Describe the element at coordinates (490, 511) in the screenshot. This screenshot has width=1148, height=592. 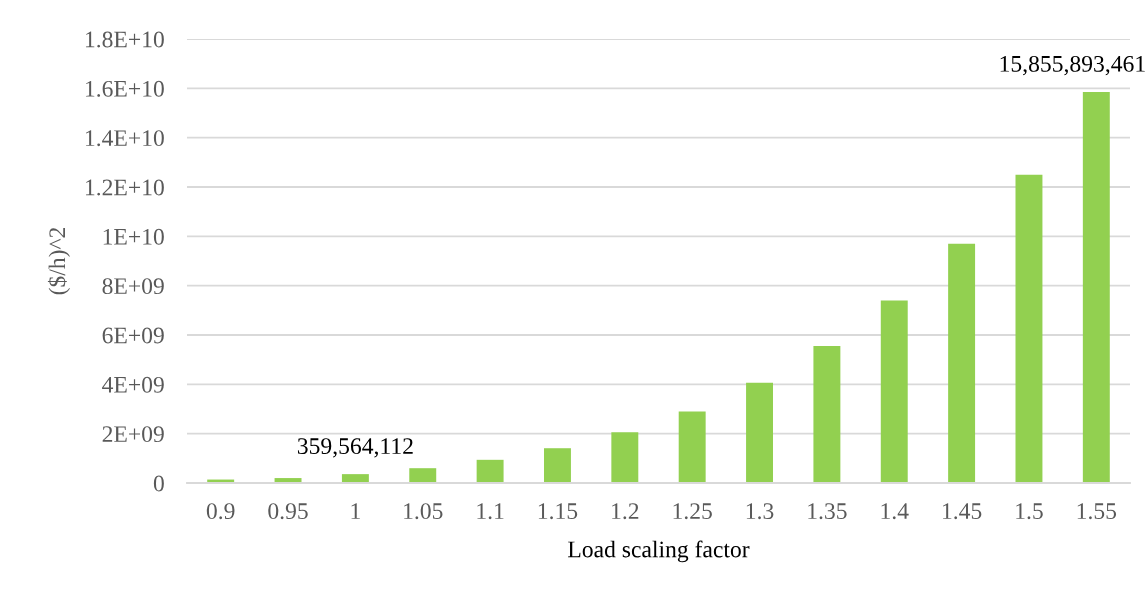
I see `x-tick-label: 1.1` at that location.